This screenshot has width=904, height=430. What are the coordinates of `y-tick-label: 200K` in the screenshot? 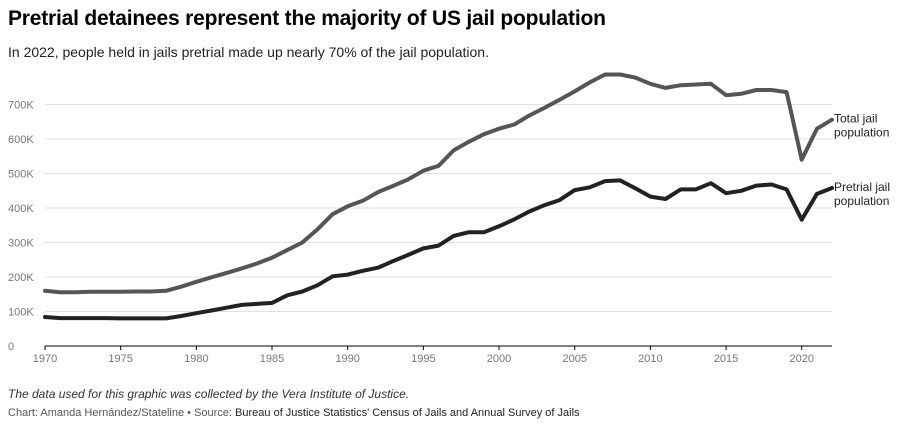 It's located at (21, 278).